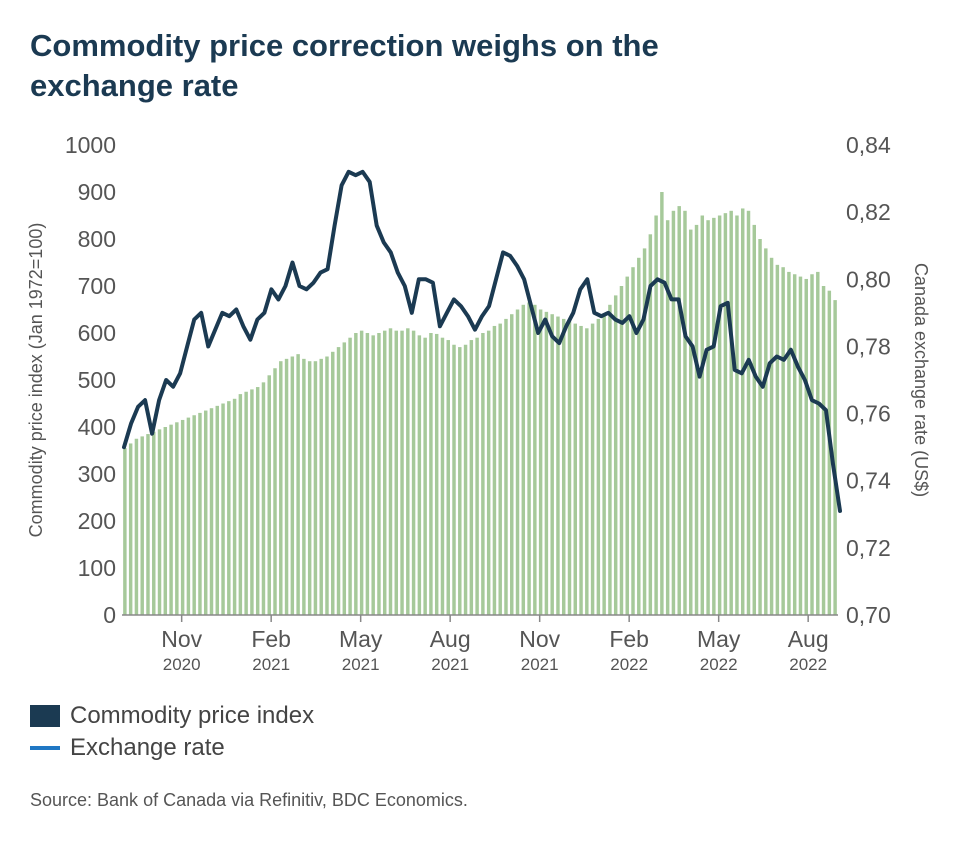 Image resolution: width=960 pixels, height=844 pixels. I want to click on right-tick-label: 0,80, so click(868, 279).